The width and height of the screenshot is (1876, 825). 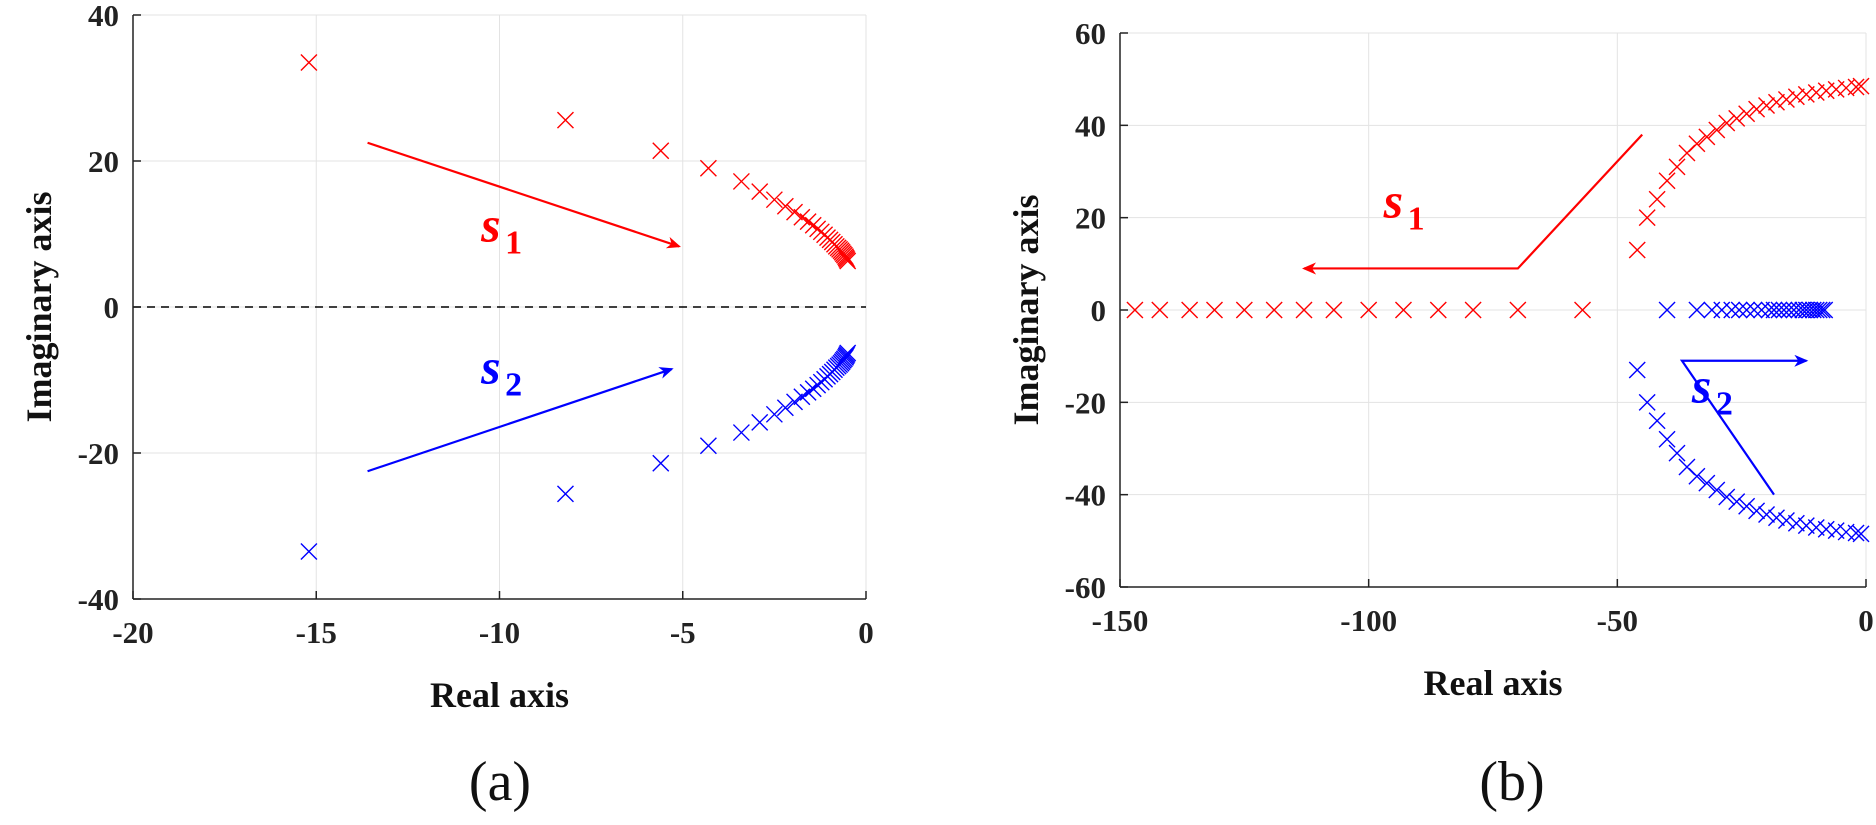 What do you see at coordinates (1368, 620) in the screenshot?
I see `x-tick-label: -100` at bounding box center [1368, 620].